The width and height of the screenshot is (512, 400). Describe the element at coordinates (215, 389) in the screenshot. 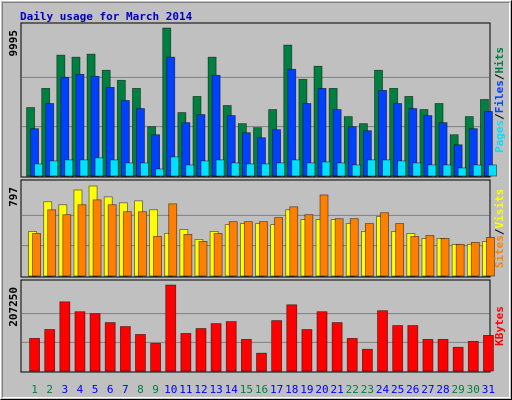

I see `x-tick-label: 13` at that location.